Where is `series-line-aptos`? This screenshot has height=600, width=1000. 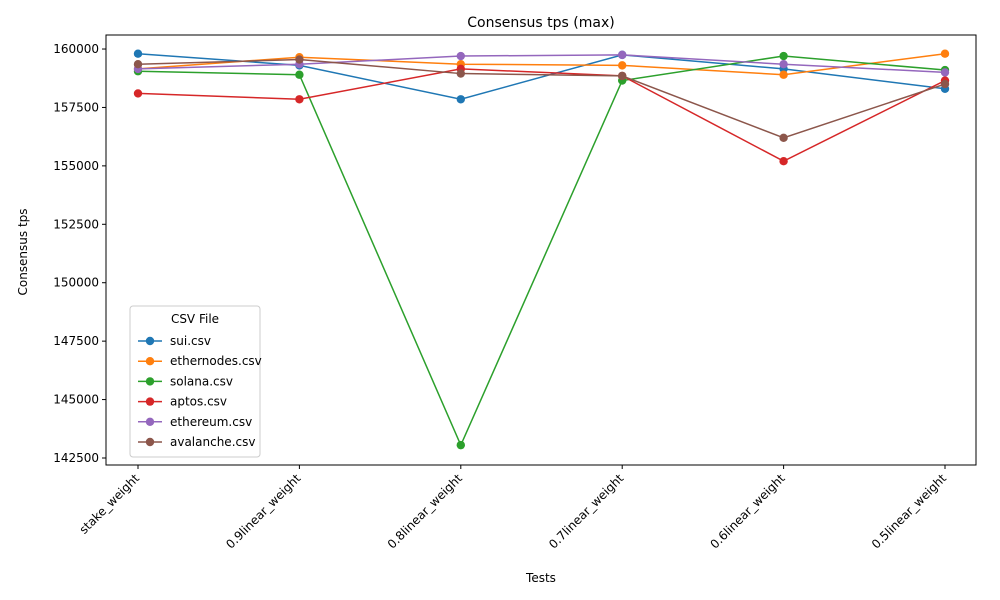
series-line-aptos is located at coordinates (541, 115).